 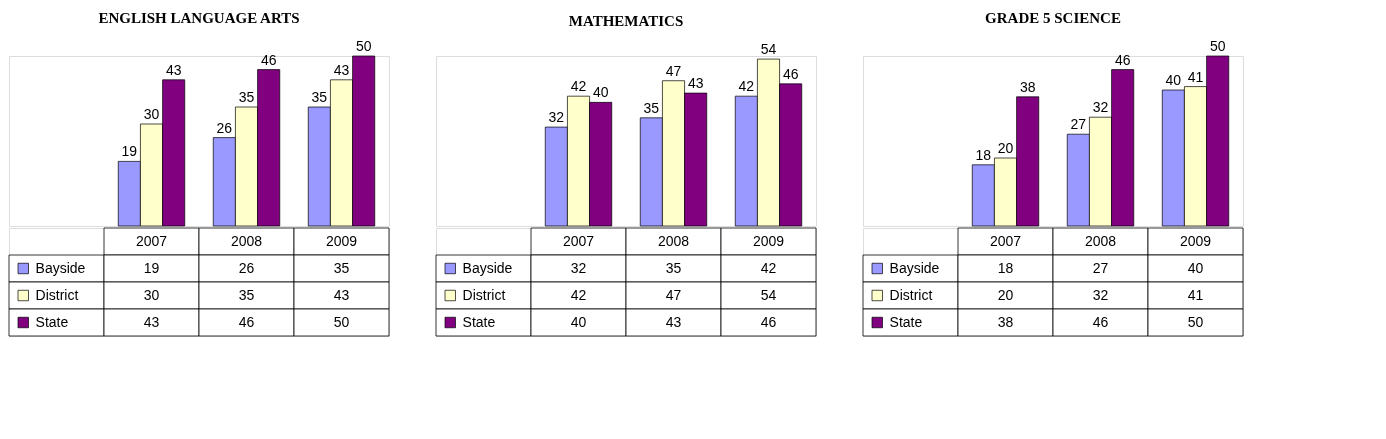 I want to click on annotation: 19, so click(x=129, y=151).